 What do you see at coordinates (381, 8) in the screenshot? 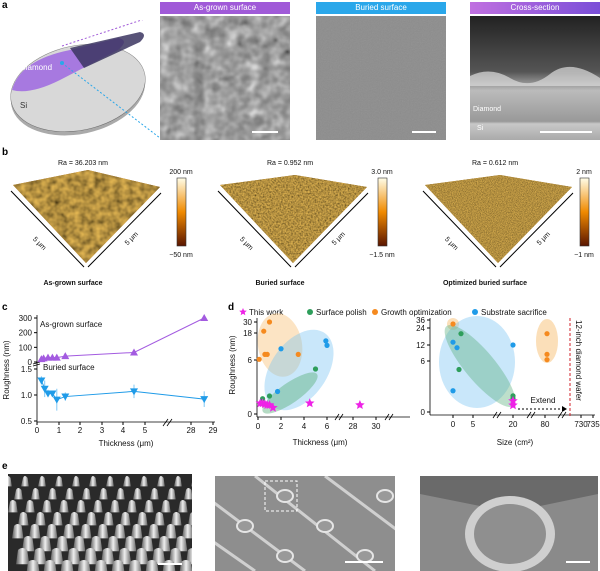
I see `buried-header: Buried surface` at bounding box center [381, 8].